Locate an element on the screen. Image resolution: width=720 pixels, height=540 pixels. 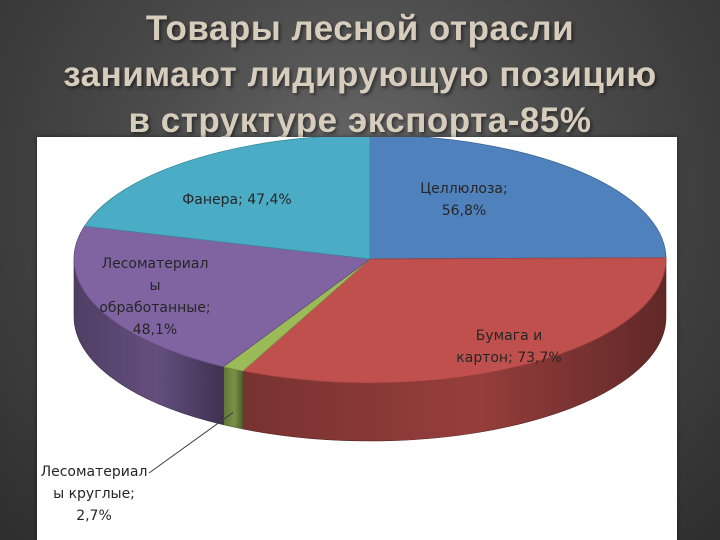
data-label-4: Фанера; 47,4% is located at coordinates (237, 200).